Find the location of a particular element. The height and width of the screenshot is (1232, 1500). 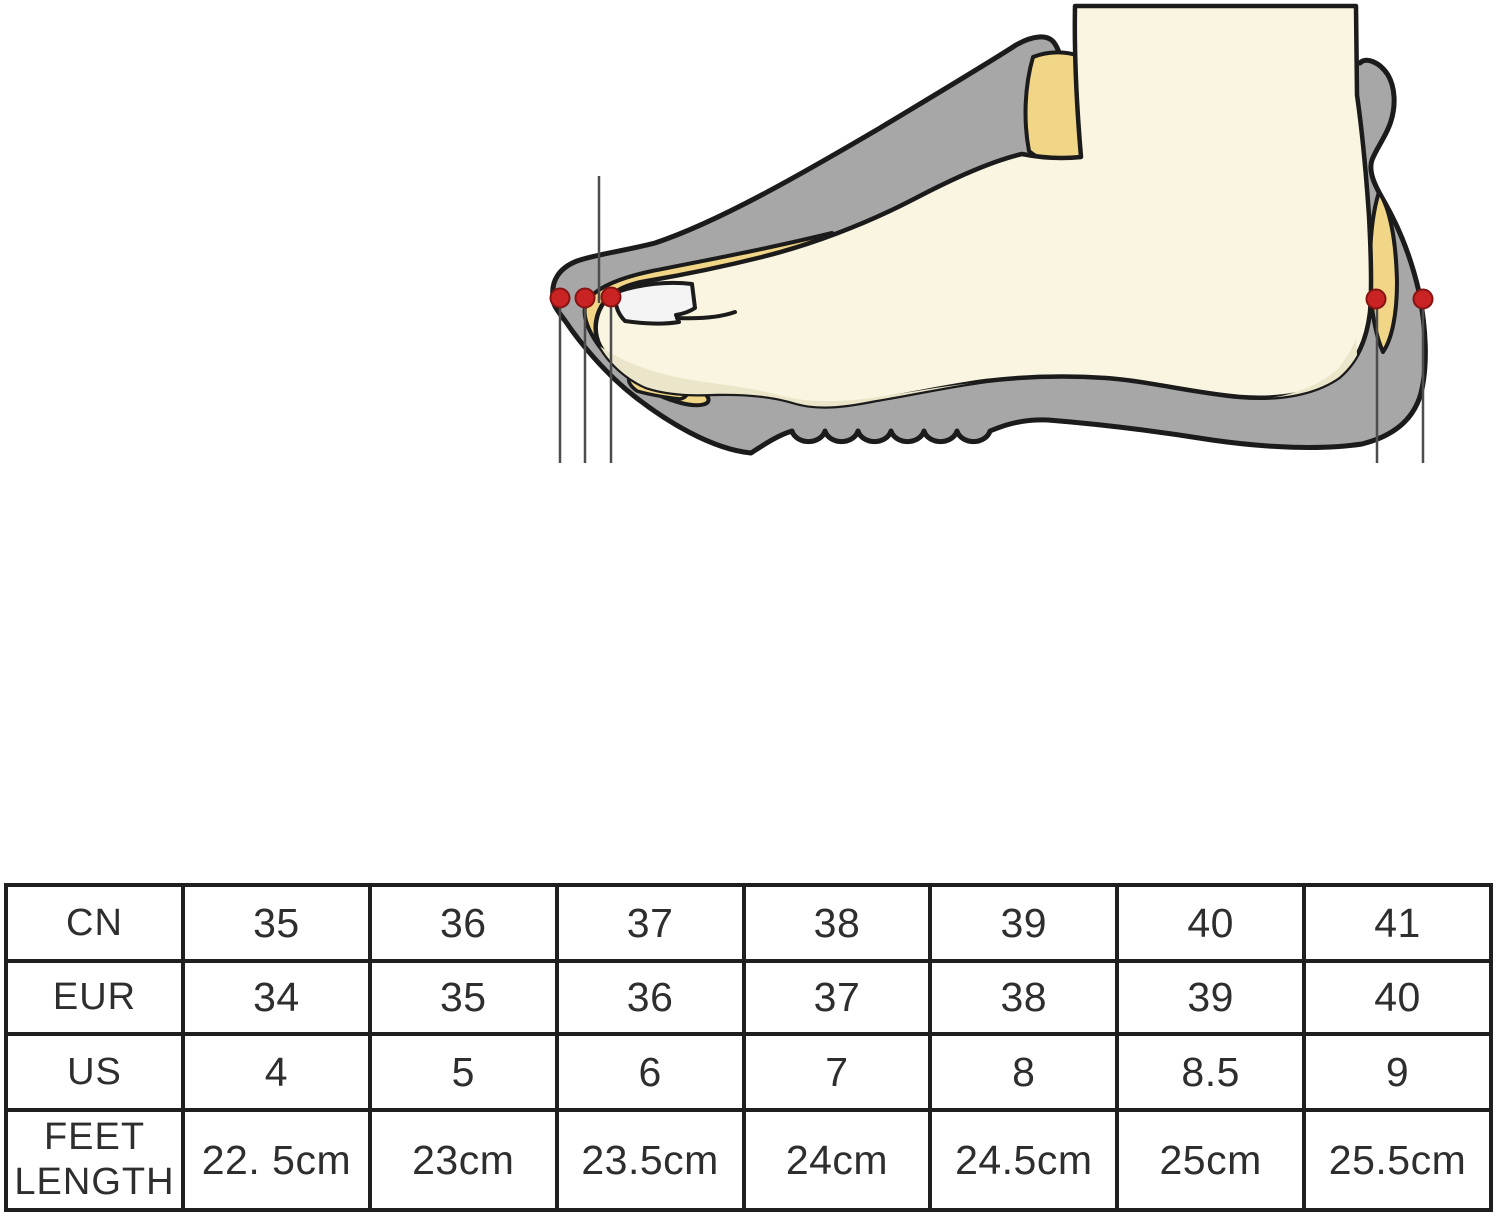

table-cell: 34 is located at coordinates (276, 997).